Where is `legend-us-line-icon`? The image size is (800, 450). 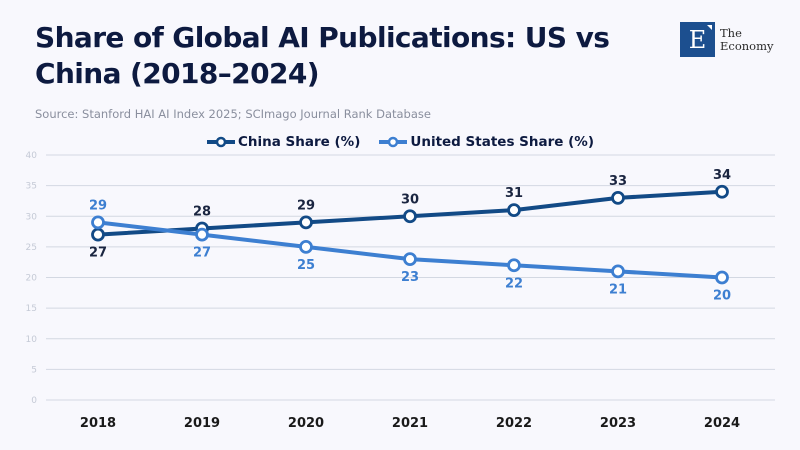 legend-us-line-icon is located at coordinates (393, 142).